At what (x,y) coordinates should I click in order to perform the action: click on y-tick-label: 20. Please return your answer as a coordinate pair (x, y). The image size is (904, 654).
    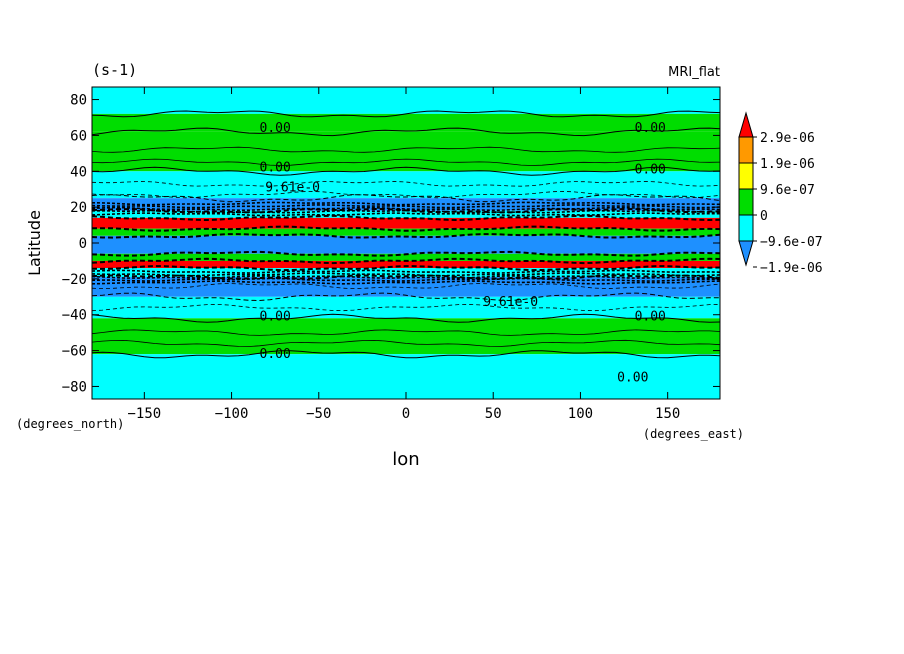
    Looking at the image, I should click on (78, 208).